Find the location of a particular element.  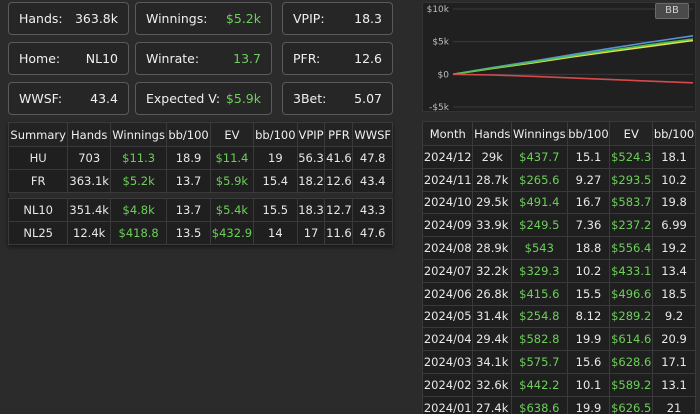

col-header: Summary is located at coordinates (38, 134).